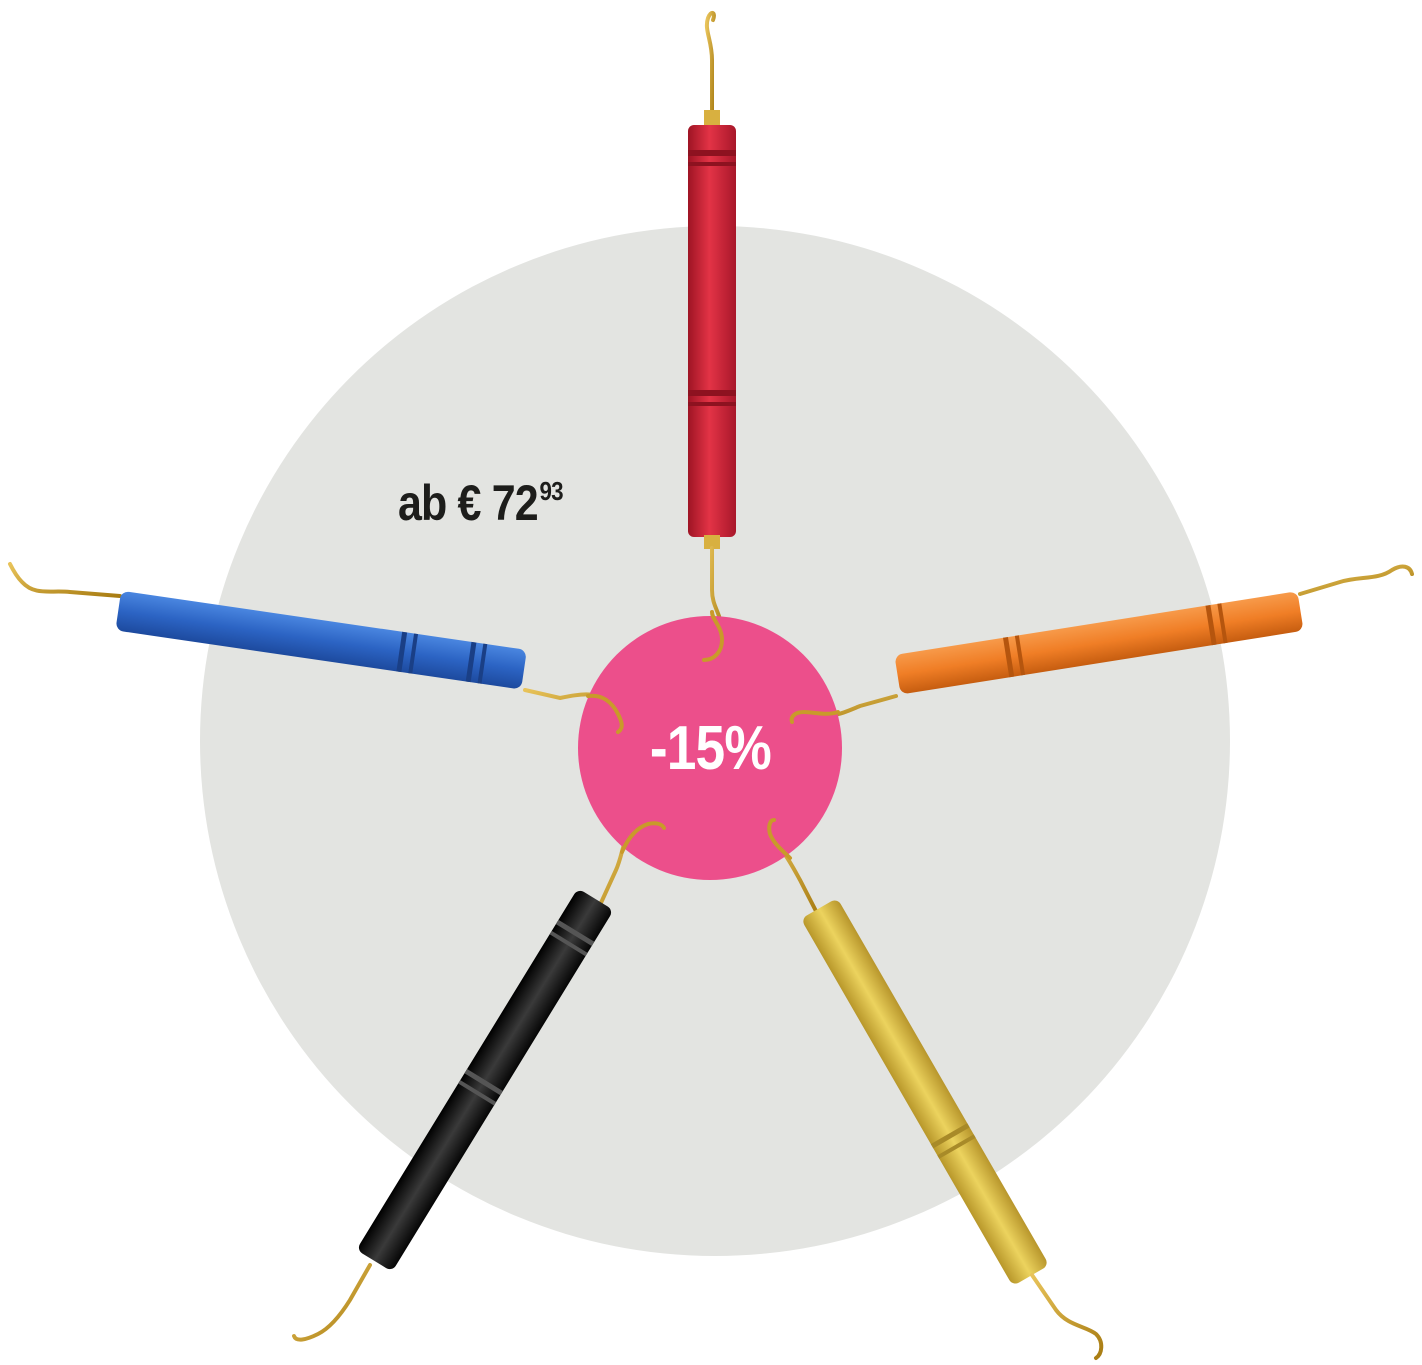 This screenshot has height=1365, width=1422. What do you see at coordinates (65, 580) in the screenshot?
I see `blue-instrument-tip-left` at bounding box center [65, 580].